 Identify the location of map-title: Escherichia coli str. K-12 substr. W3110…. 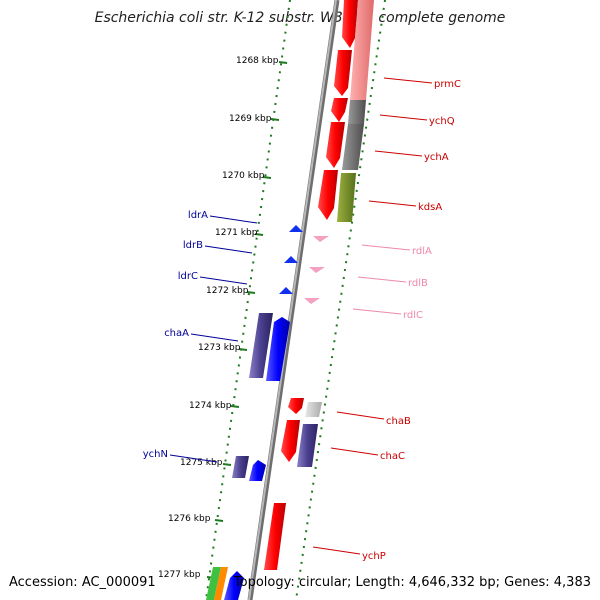
(300, 18).